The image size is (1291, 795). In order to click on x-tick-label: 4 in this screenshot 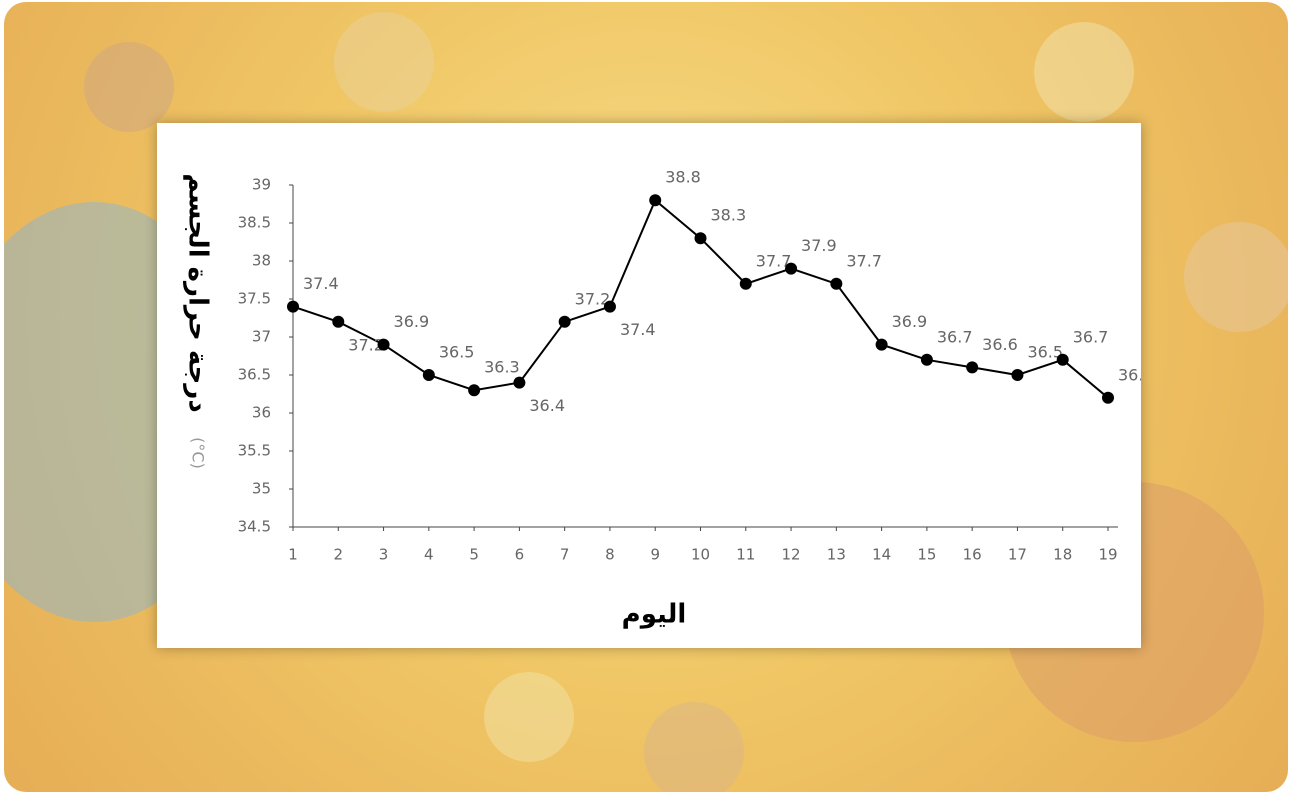, I will do `click(429, 555)`.